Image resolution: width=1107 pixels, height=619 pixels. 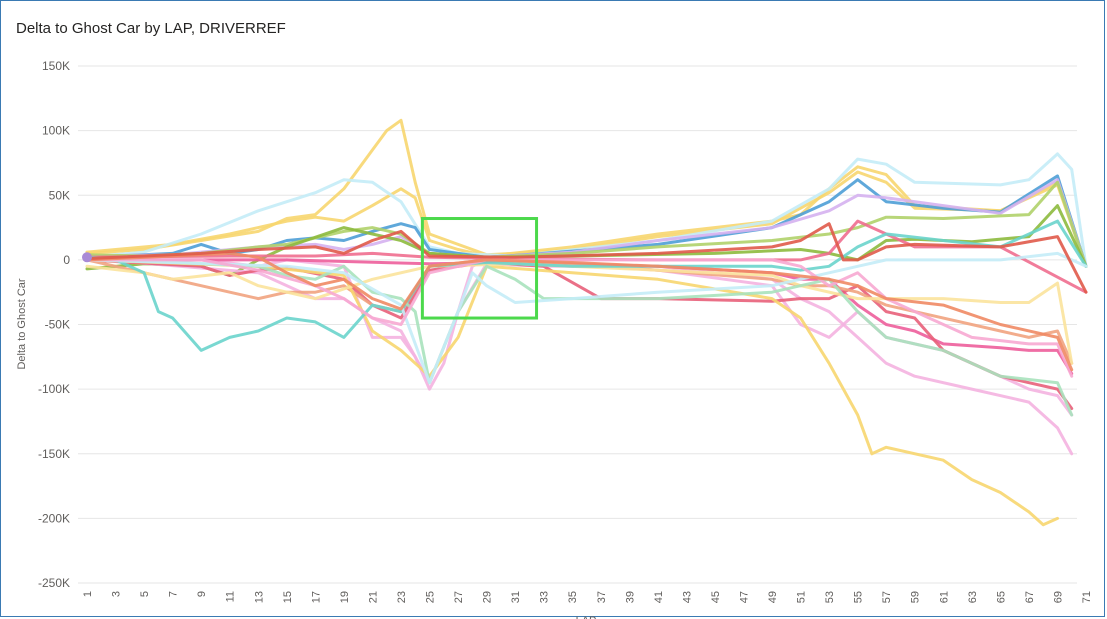 What do you see at coordinates (59, 195) in the screenshot?
I see `y-tick-label: 50K` at bounding box center [59, 195].